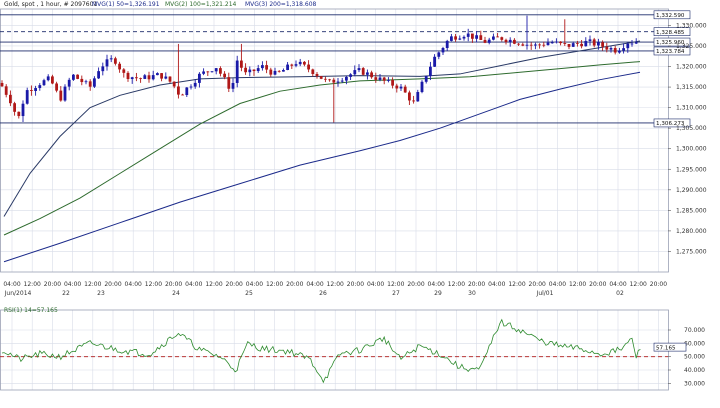 This screenshot has width=720, height=408. What do you see at coordinates (18, 293) in the screenshot?
I see `x-date-label: Jun/2014` at bounding box center [18, 293].